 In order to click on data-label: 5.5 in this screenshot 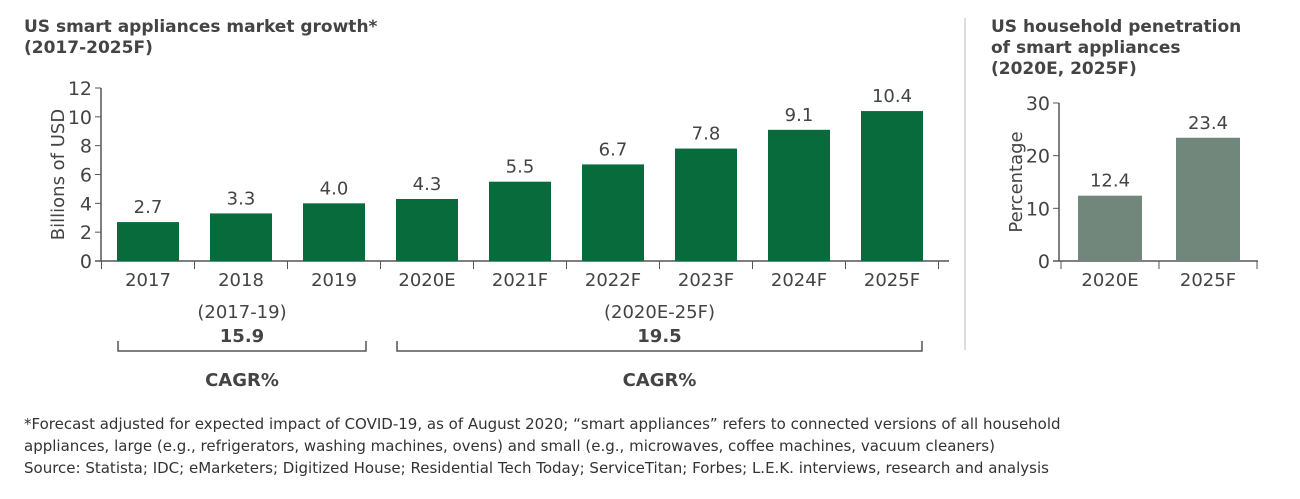, I will do `click(520, 167)`.